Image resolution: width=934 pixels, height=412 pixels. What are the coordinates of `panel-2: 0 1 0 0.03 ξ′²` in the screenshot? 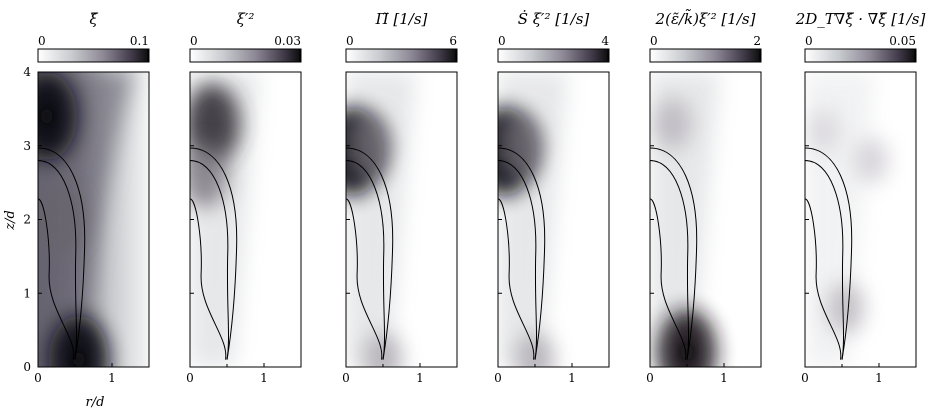 It's located at (244, 197).